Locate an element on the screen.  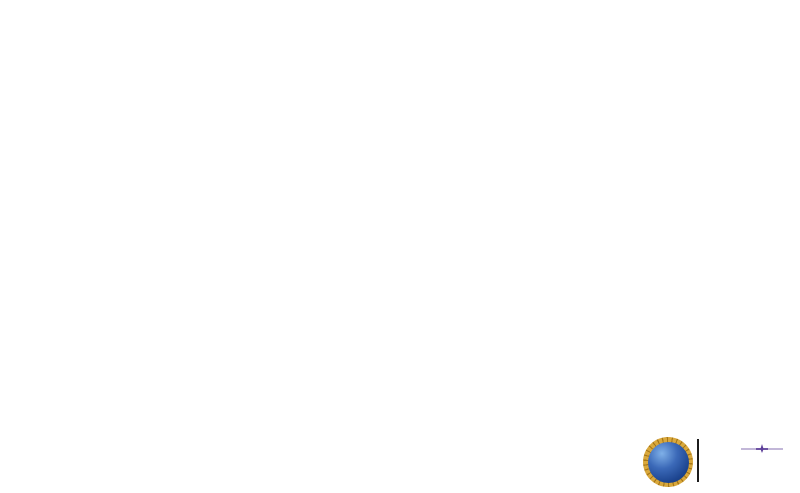
colorbar-gradient is located at coordinates (381, 298).